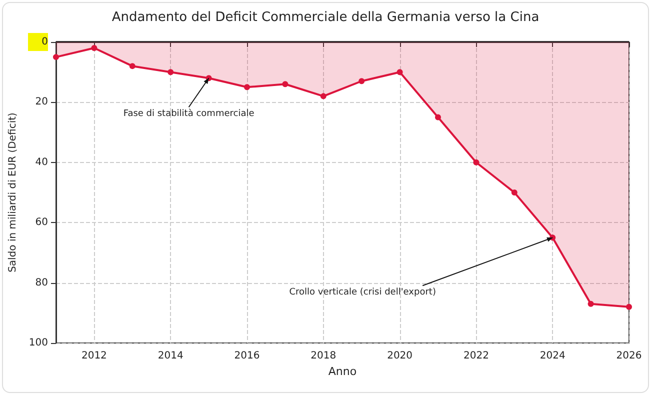 This screenshot has height=395, width=651. Describe the element at coordinates (629, 356) in the screenshot. I see `x-tick-label: 2026` at that location.